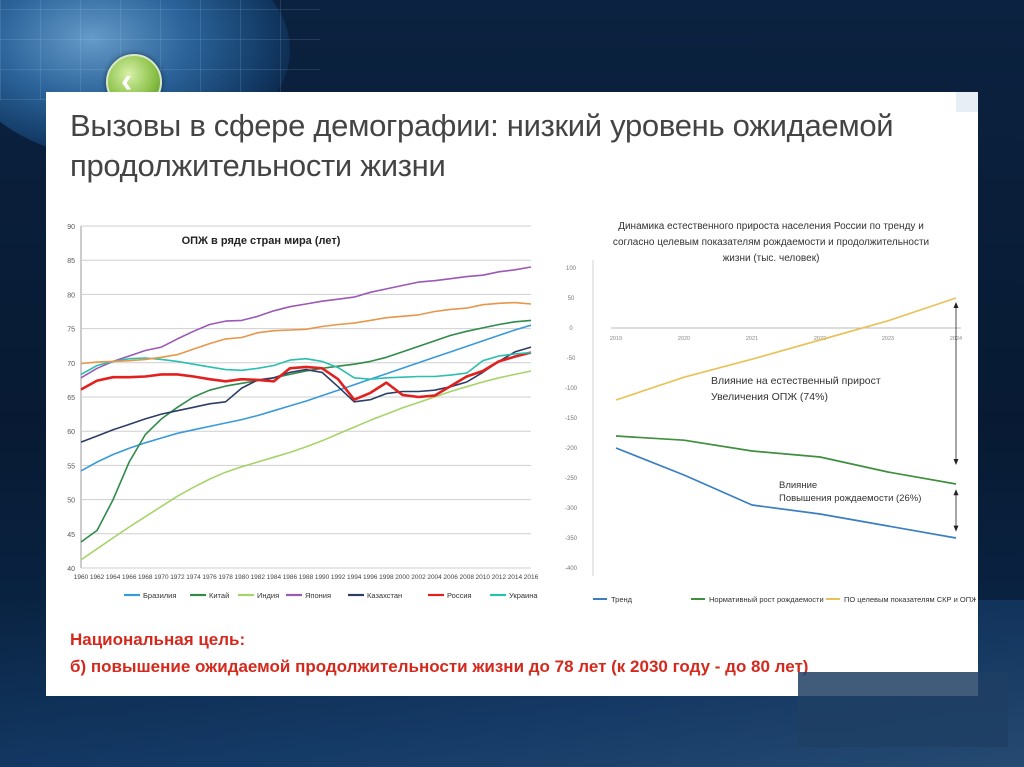 The width and height of the screenshot is (1024, 767). Describe the element at coordinates (571, 359) in the screenshot. I see `y-tick-label: -50` at that location.